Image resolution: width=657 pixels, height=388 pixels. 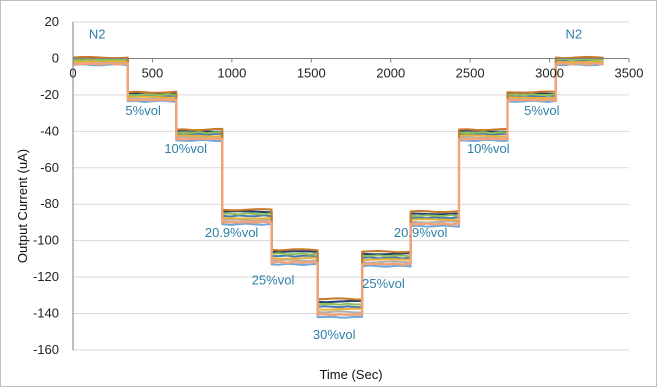 What do you see at coordinates (629, 72) in the screenshot?
I see `x-tick-label: 3500` at bounding box center [629, 72].